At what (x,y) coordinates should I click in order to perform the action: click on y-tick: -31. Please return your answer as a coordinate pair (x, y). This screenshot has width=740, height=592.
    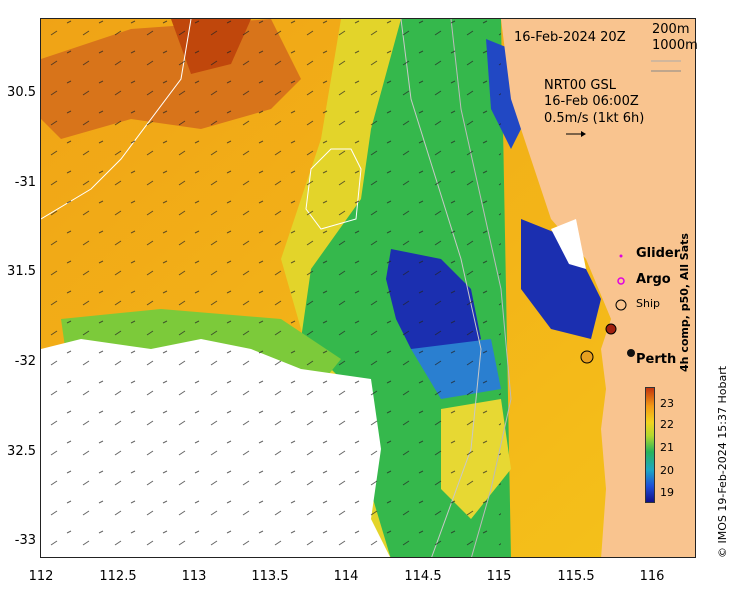
    Looking at the image, I should click on (25, 182).